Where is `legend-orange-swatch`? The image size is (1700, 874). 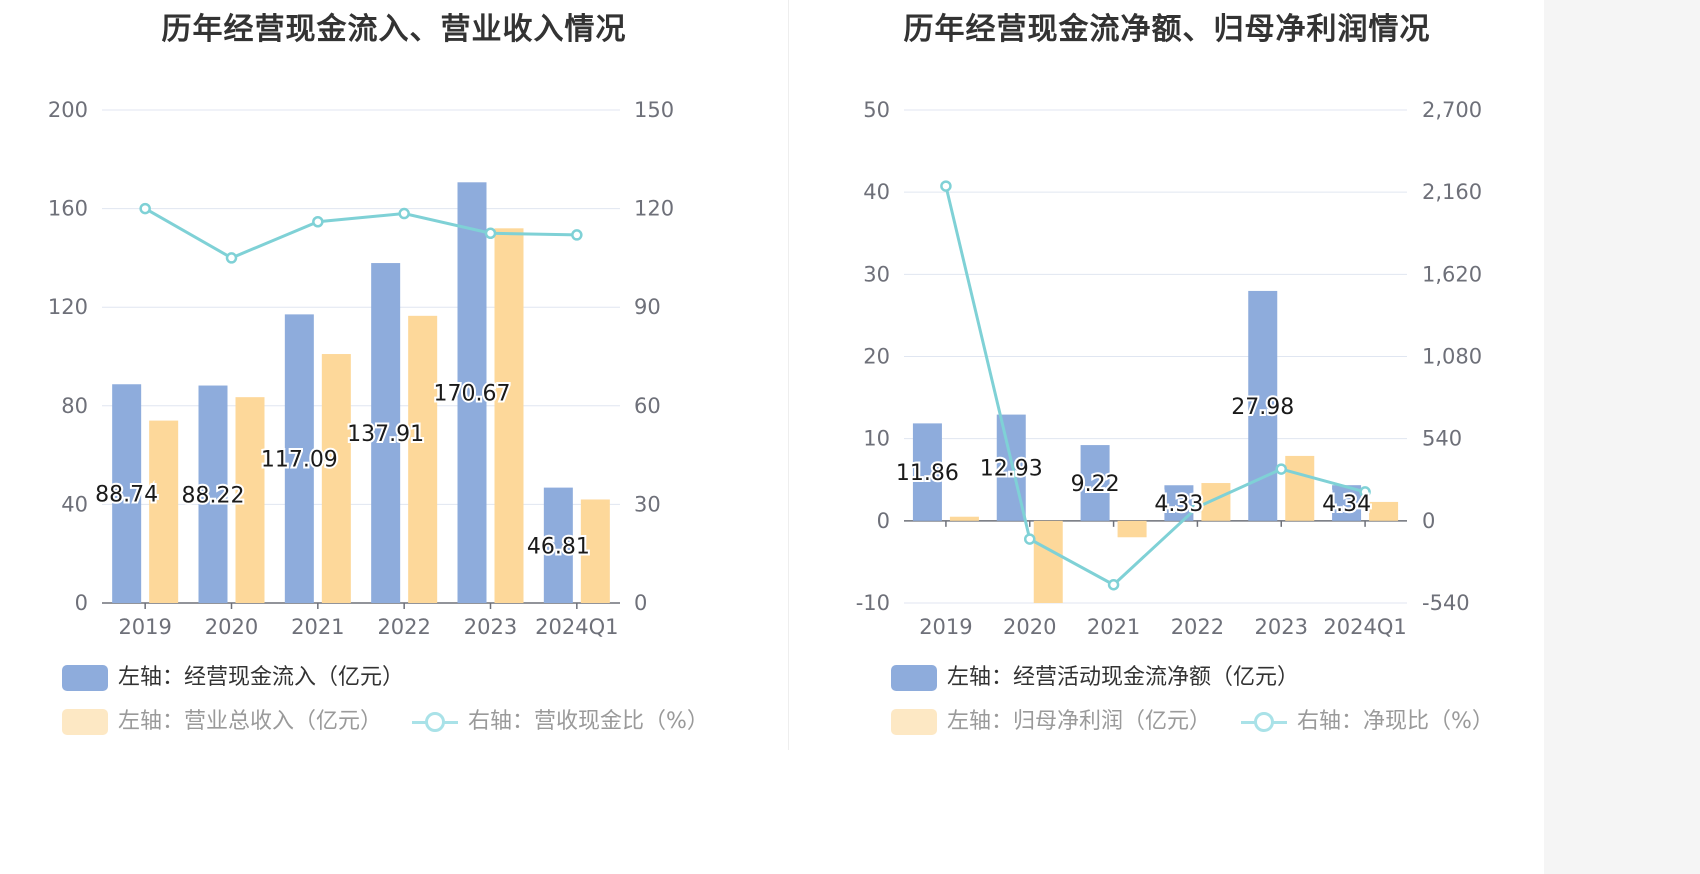
legend-orange-swatch is located at coordinates (914, 722).